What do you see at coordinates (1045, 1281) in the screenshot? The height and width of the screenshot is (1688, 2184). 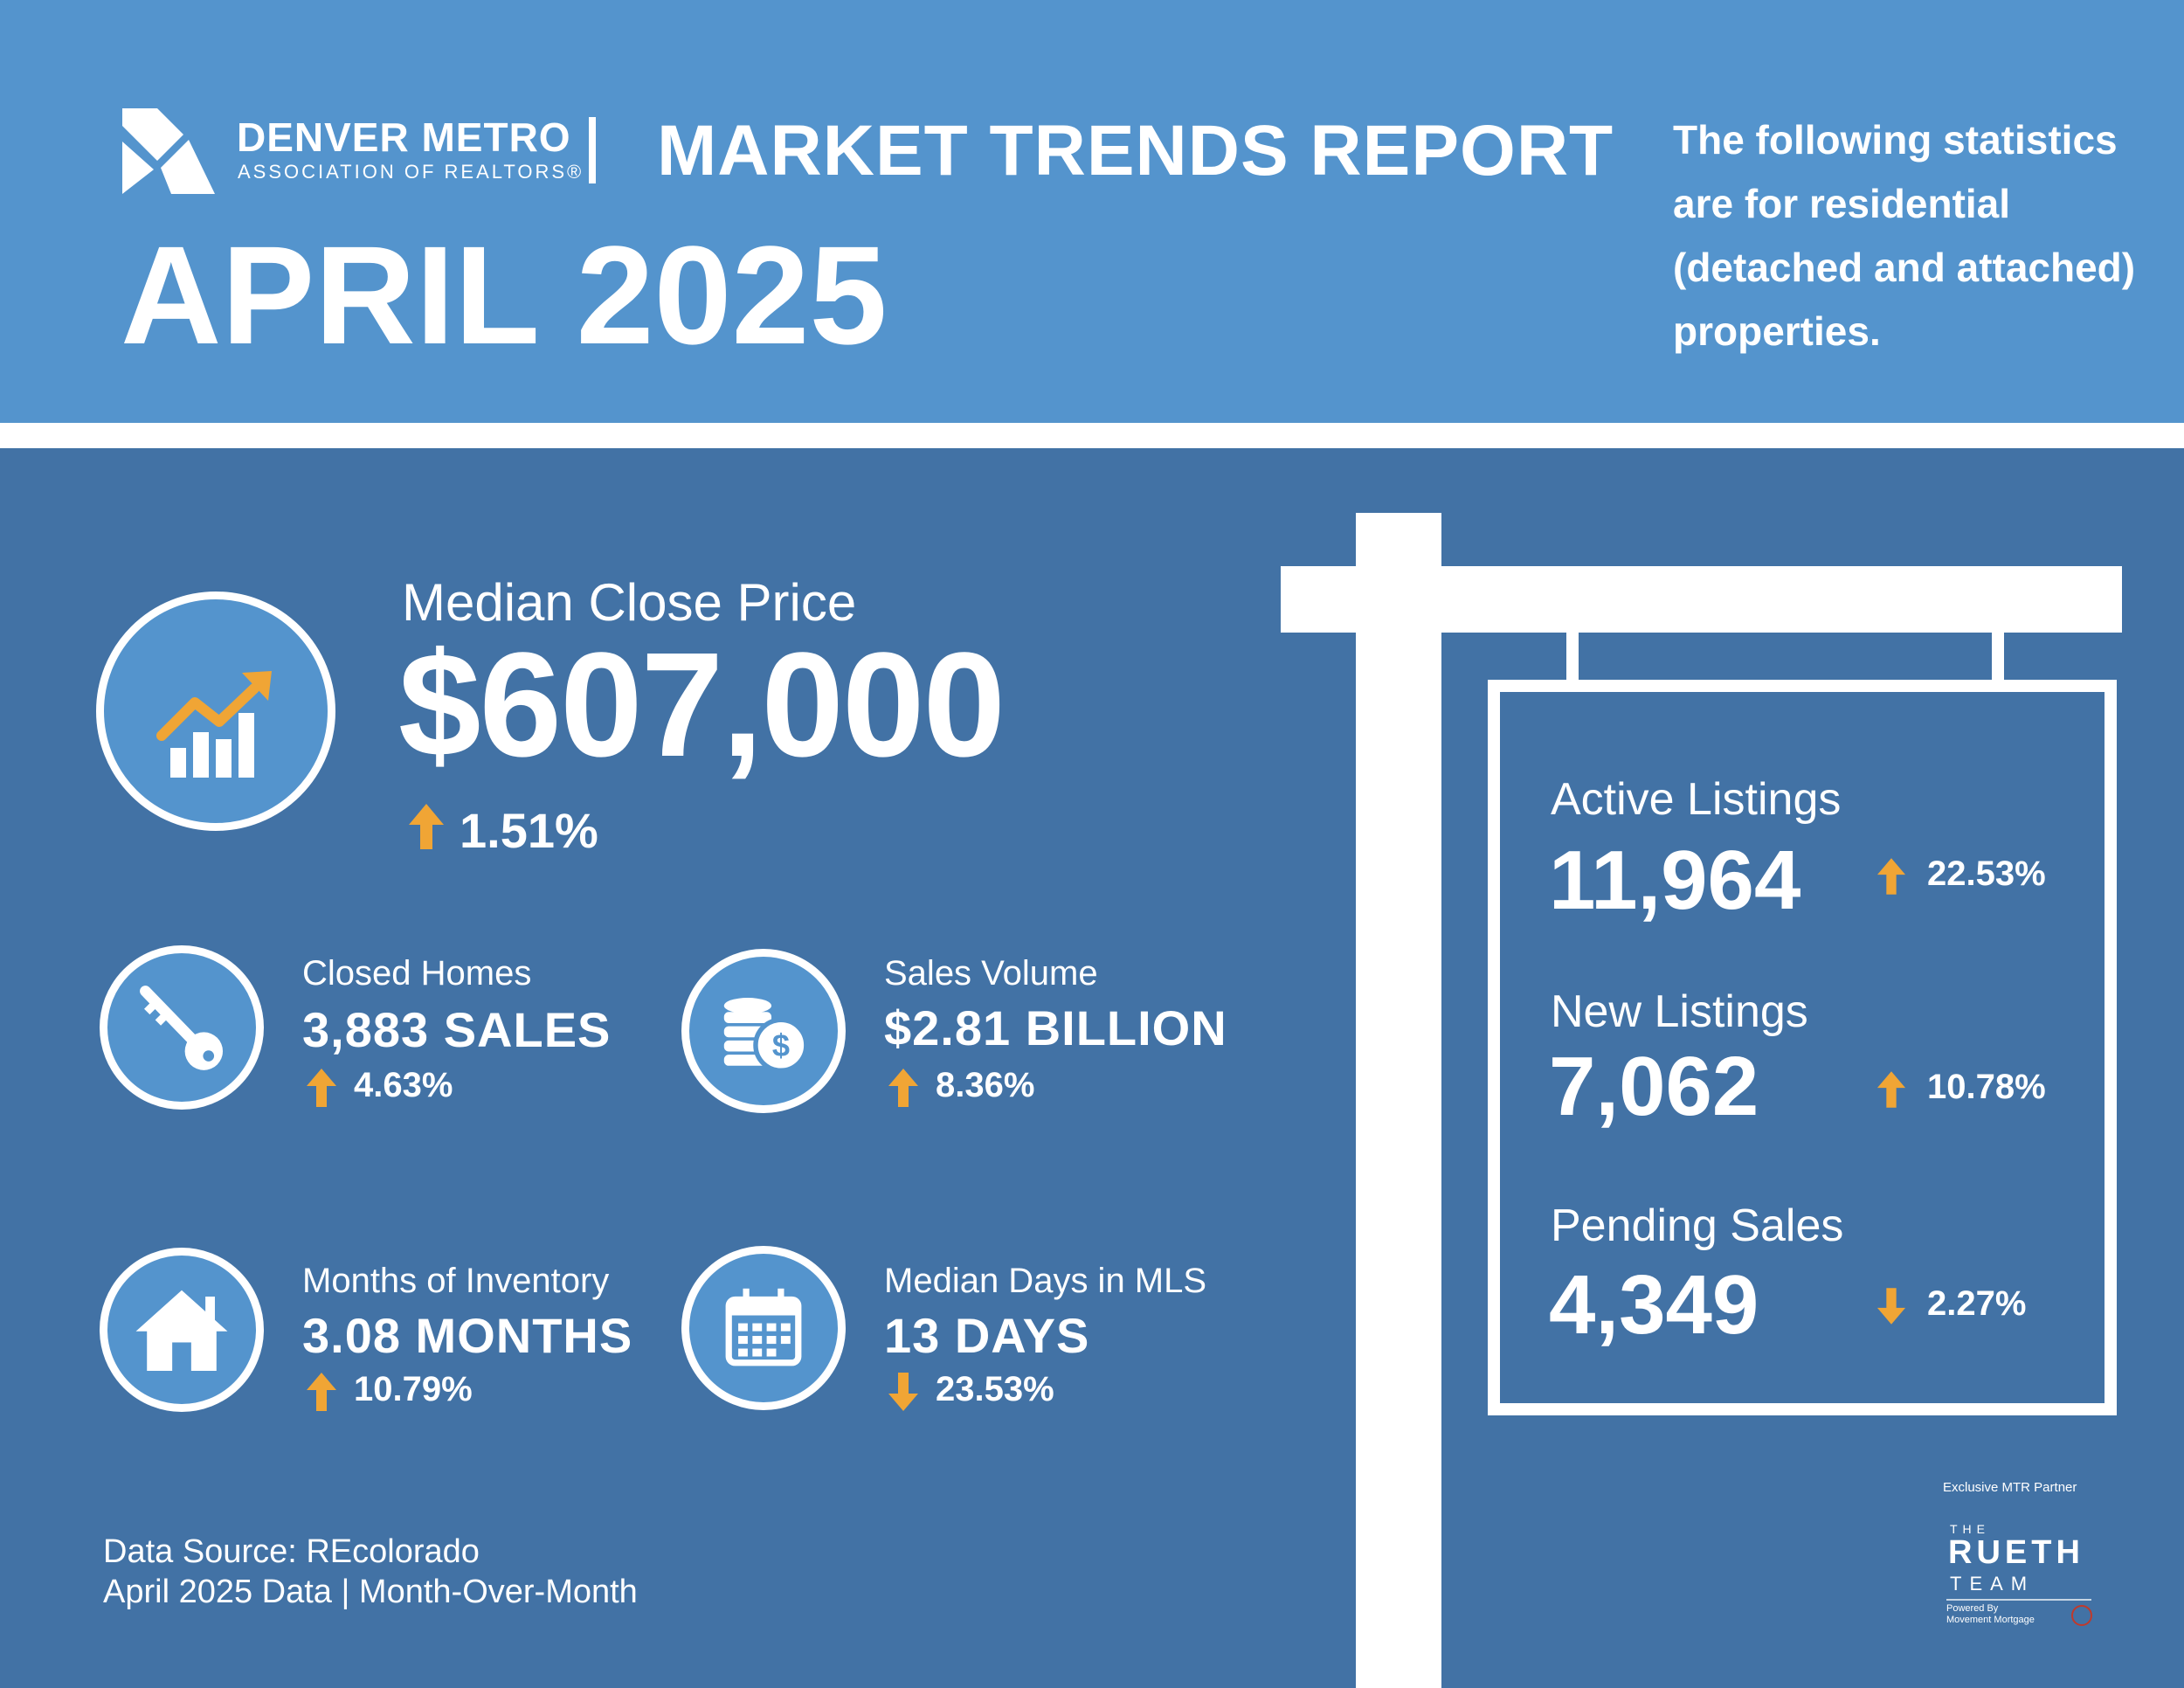 I see `days-in-mls-label: Median Days in MLS` at bounding box center [1045, 1281].